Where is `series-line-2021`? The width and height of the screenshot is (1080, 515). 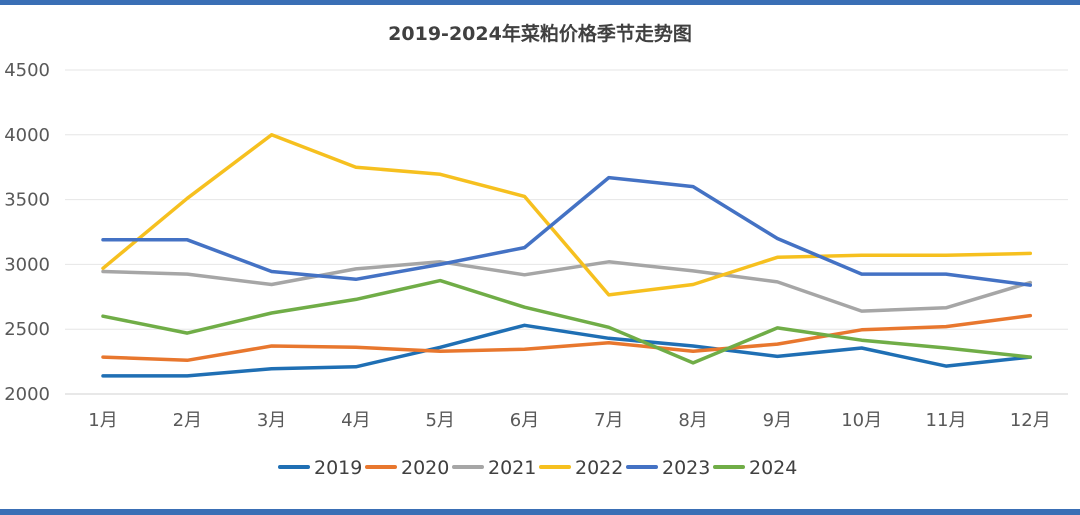 series-line-2021 is located at coordinates (567, 286).